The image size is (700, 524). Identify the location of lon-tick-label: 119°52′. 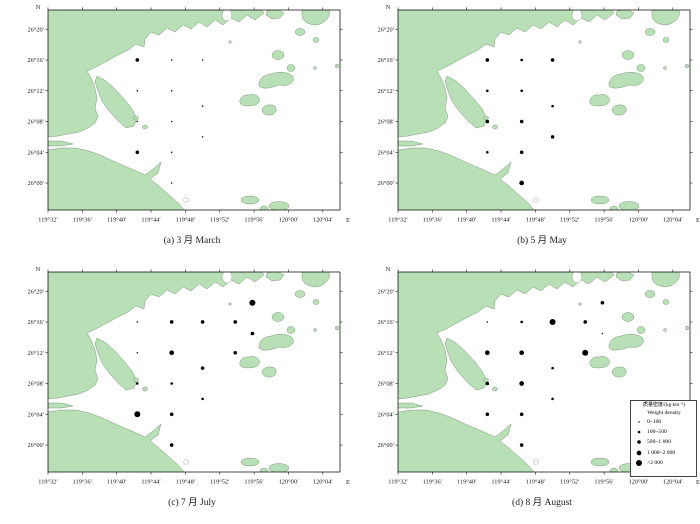
(570, 220).